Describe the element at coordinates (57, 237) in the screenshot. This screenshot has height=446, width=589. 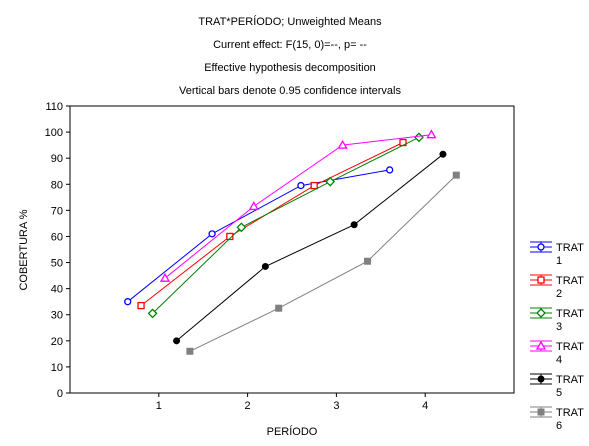
I see `y-tick-label: 60` at that location.